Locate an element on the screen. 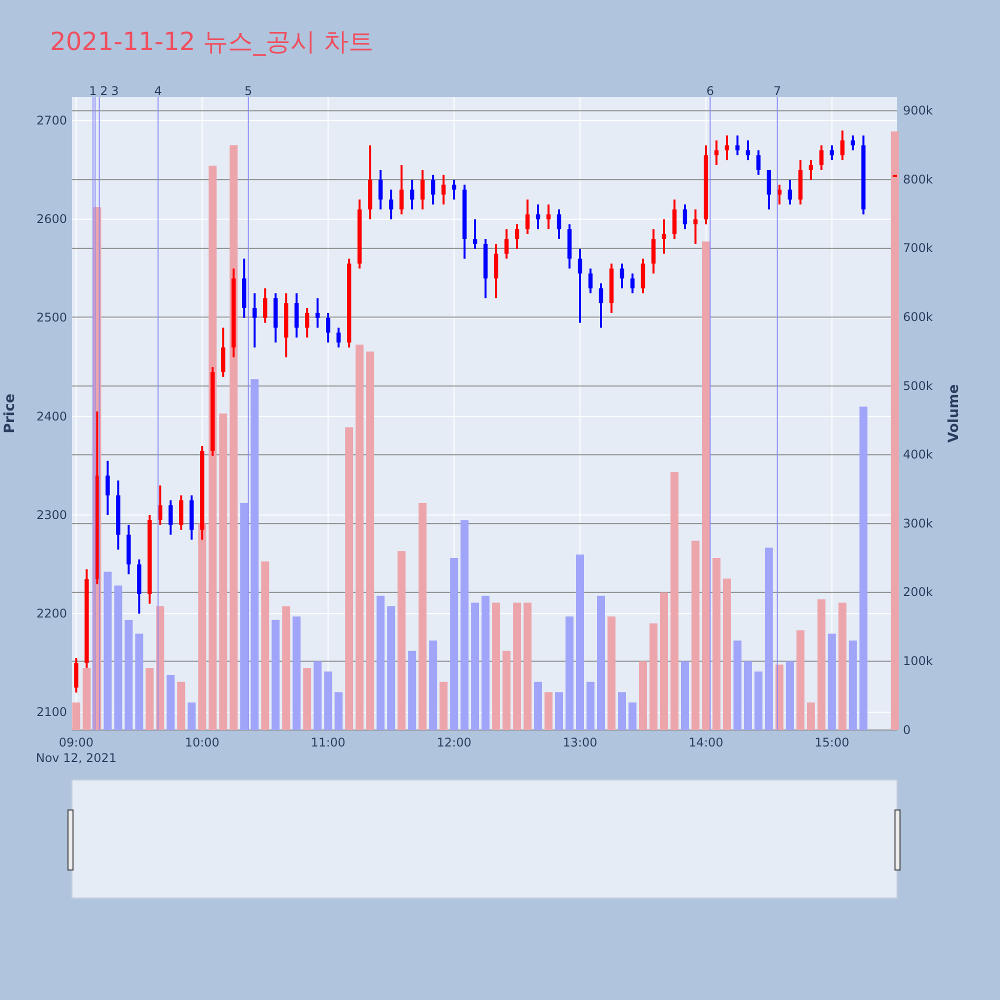 This screenshot has height=1000, width=1000. y-axis-title: Price is located at coordinates (10, 414).